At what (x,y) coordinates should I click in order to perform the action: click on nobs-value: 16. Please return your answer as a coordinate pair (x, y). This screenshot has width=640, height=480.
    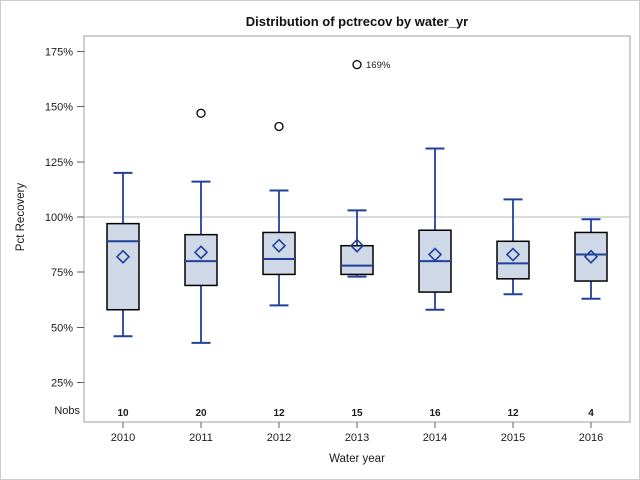
    Looking at the image, I should click on (435, 413).